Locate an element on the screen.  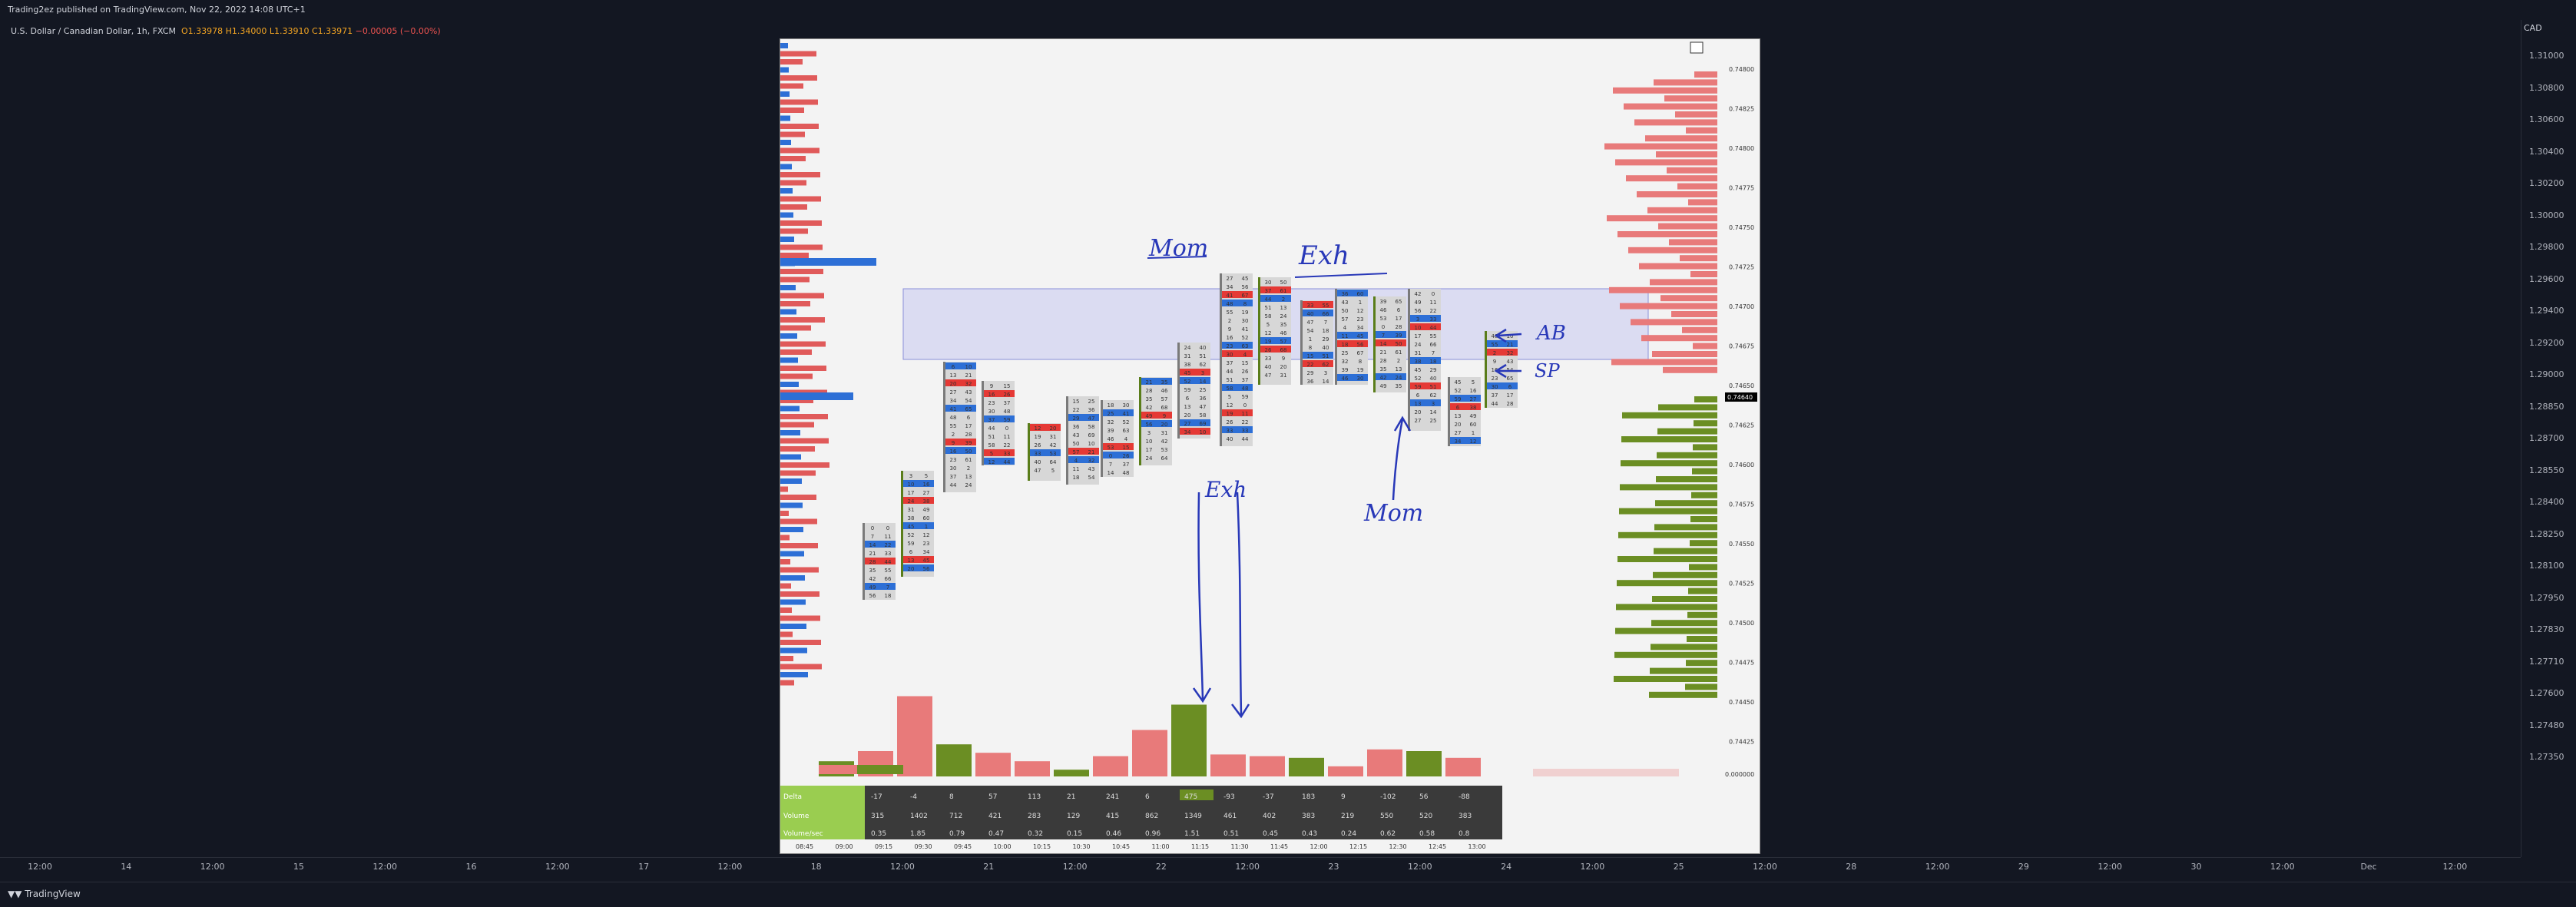
footprint-cell-value: 46 is located at coordinates (1383, 310).